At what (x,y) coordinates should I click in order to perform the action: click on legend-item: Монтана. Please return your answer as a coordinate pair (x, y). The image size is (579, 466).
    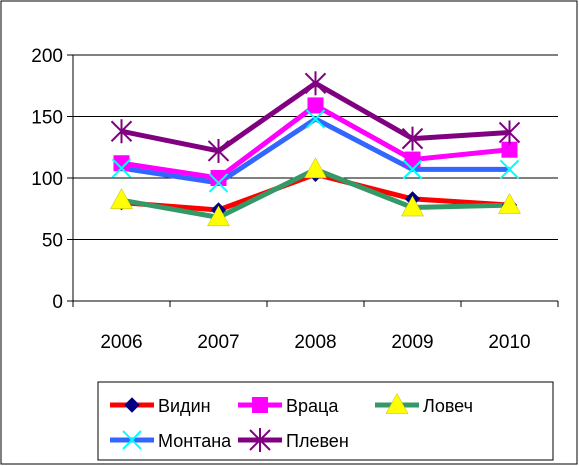
    Looking at the image, I should click on (171, 440).